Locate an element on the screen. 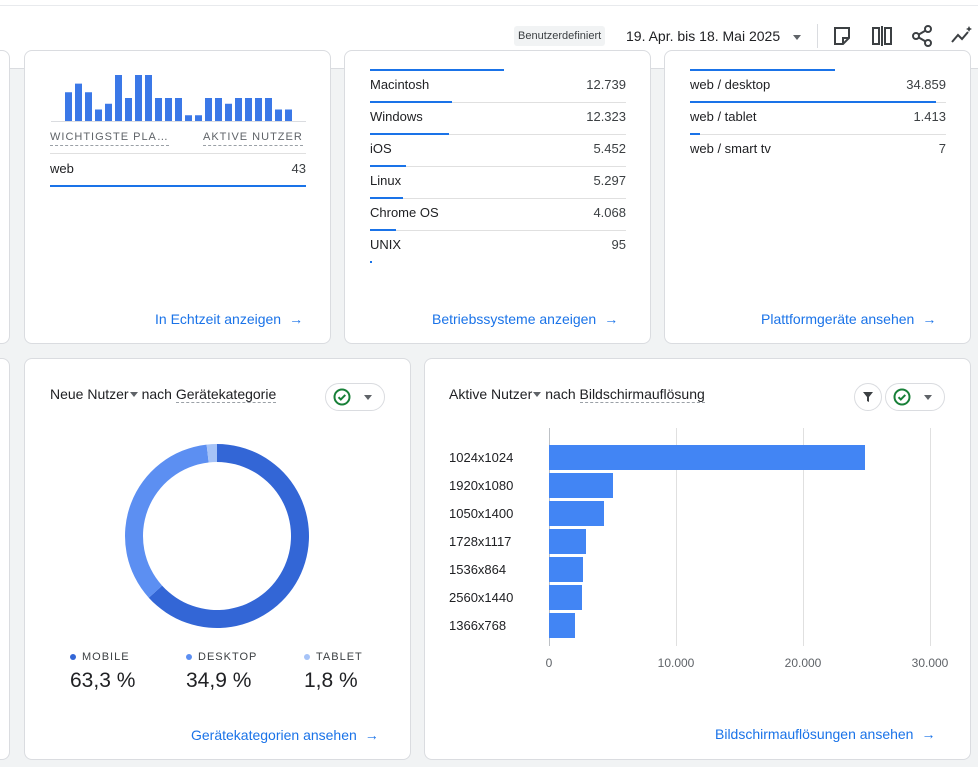 The height and width of the screenshot is (767, 978). os-link: Betriebssysteme anzeigen → is located at coordinates (525, 319).